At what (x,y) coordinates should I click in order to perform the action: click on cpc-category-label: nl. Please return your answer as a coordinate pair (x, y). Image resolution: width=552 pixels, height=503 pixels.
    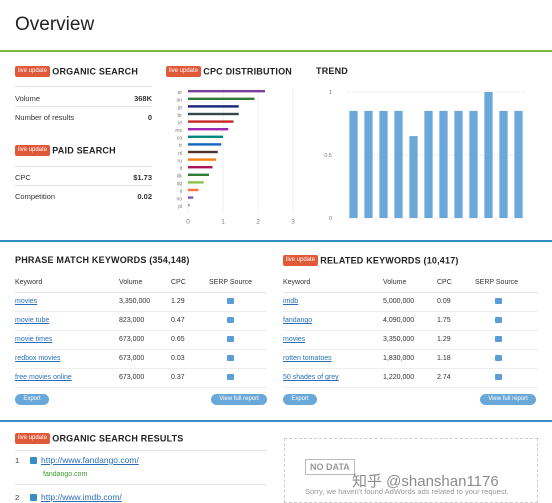
    Looking at the image, I should click on (180, 154).